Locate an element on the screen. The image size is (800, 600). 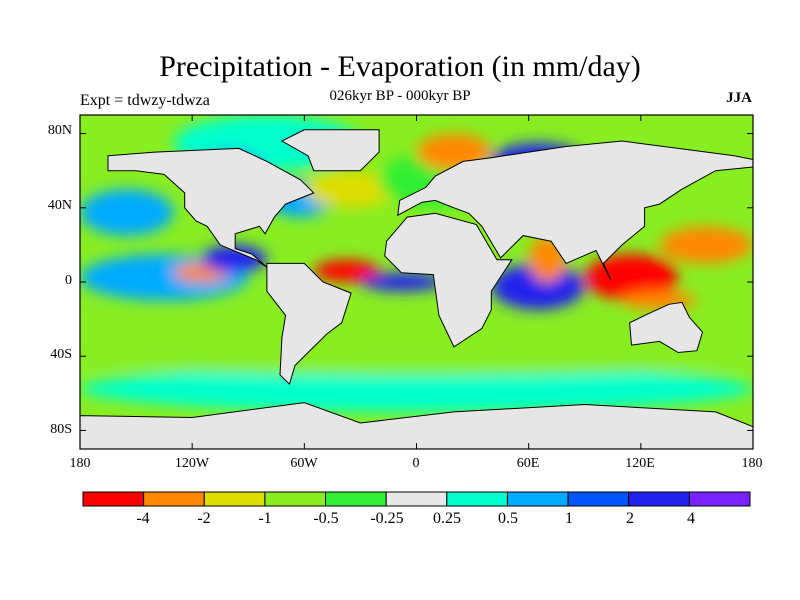
colorbar-label: -0.25 is located at coordinates (387, 518).